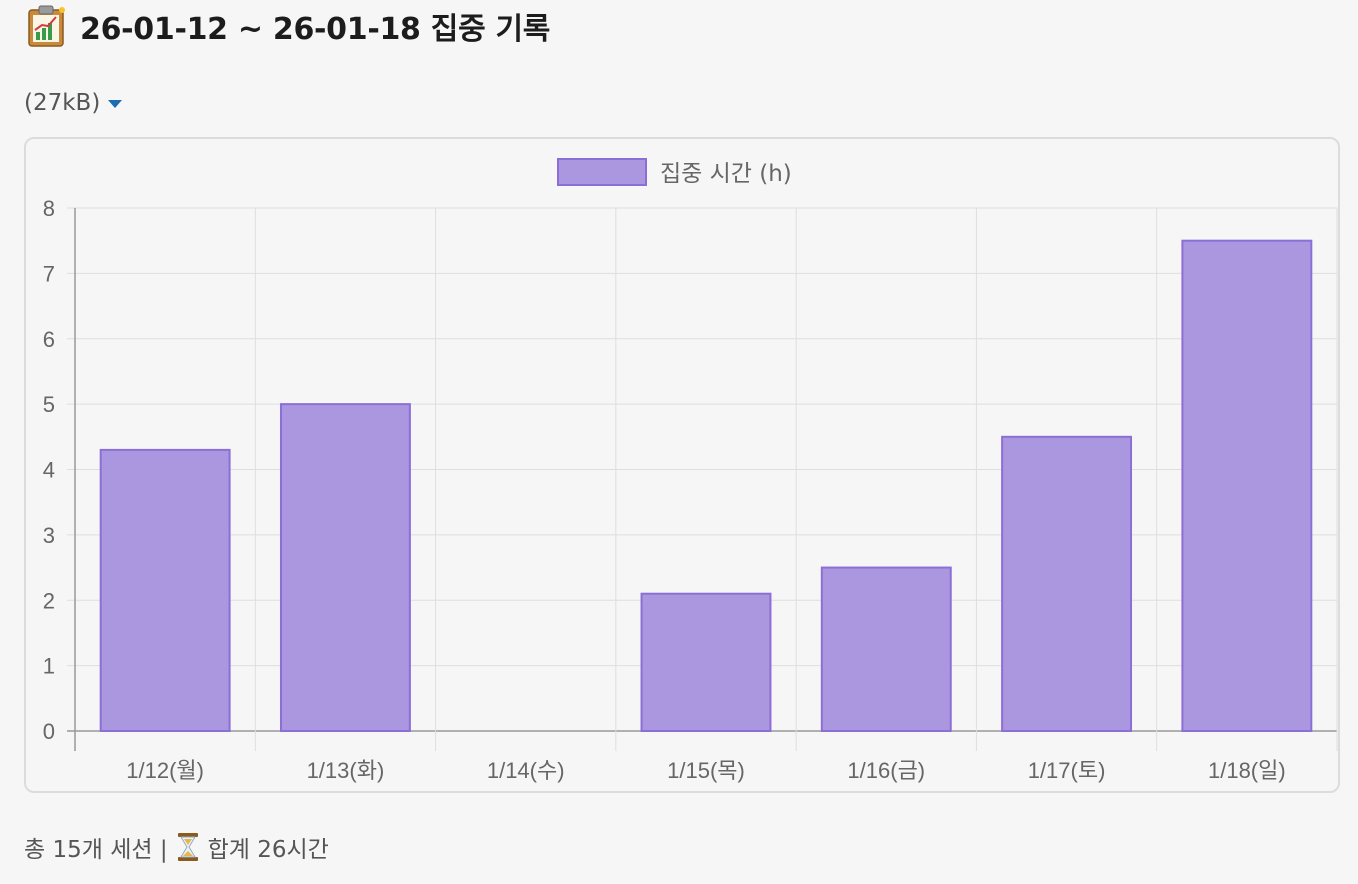  What do you see at coordinates (706, 770) in the screenshot?
I see `x-tick-label: 1/15(목)` at bounding box center [706, 770].